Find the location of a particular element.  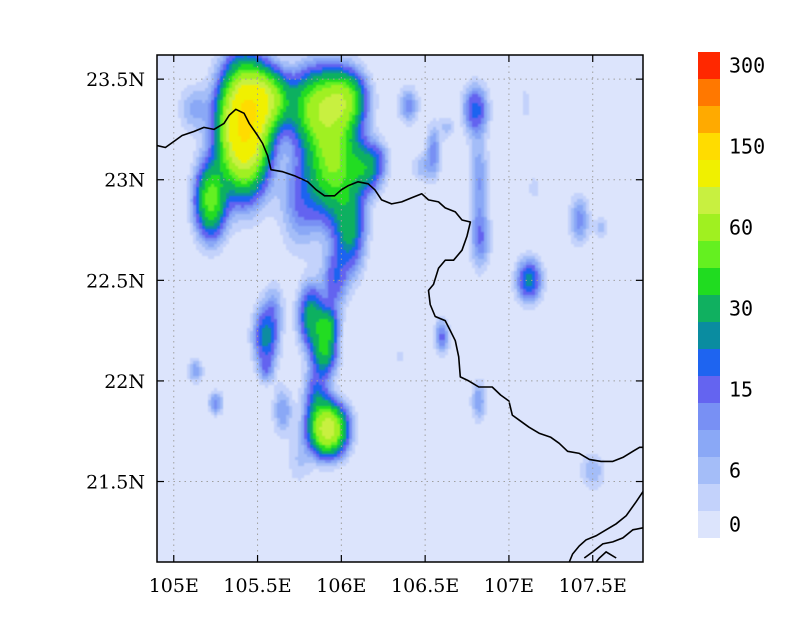

colorbar-label: 300 is located at coordinates (747, 66).